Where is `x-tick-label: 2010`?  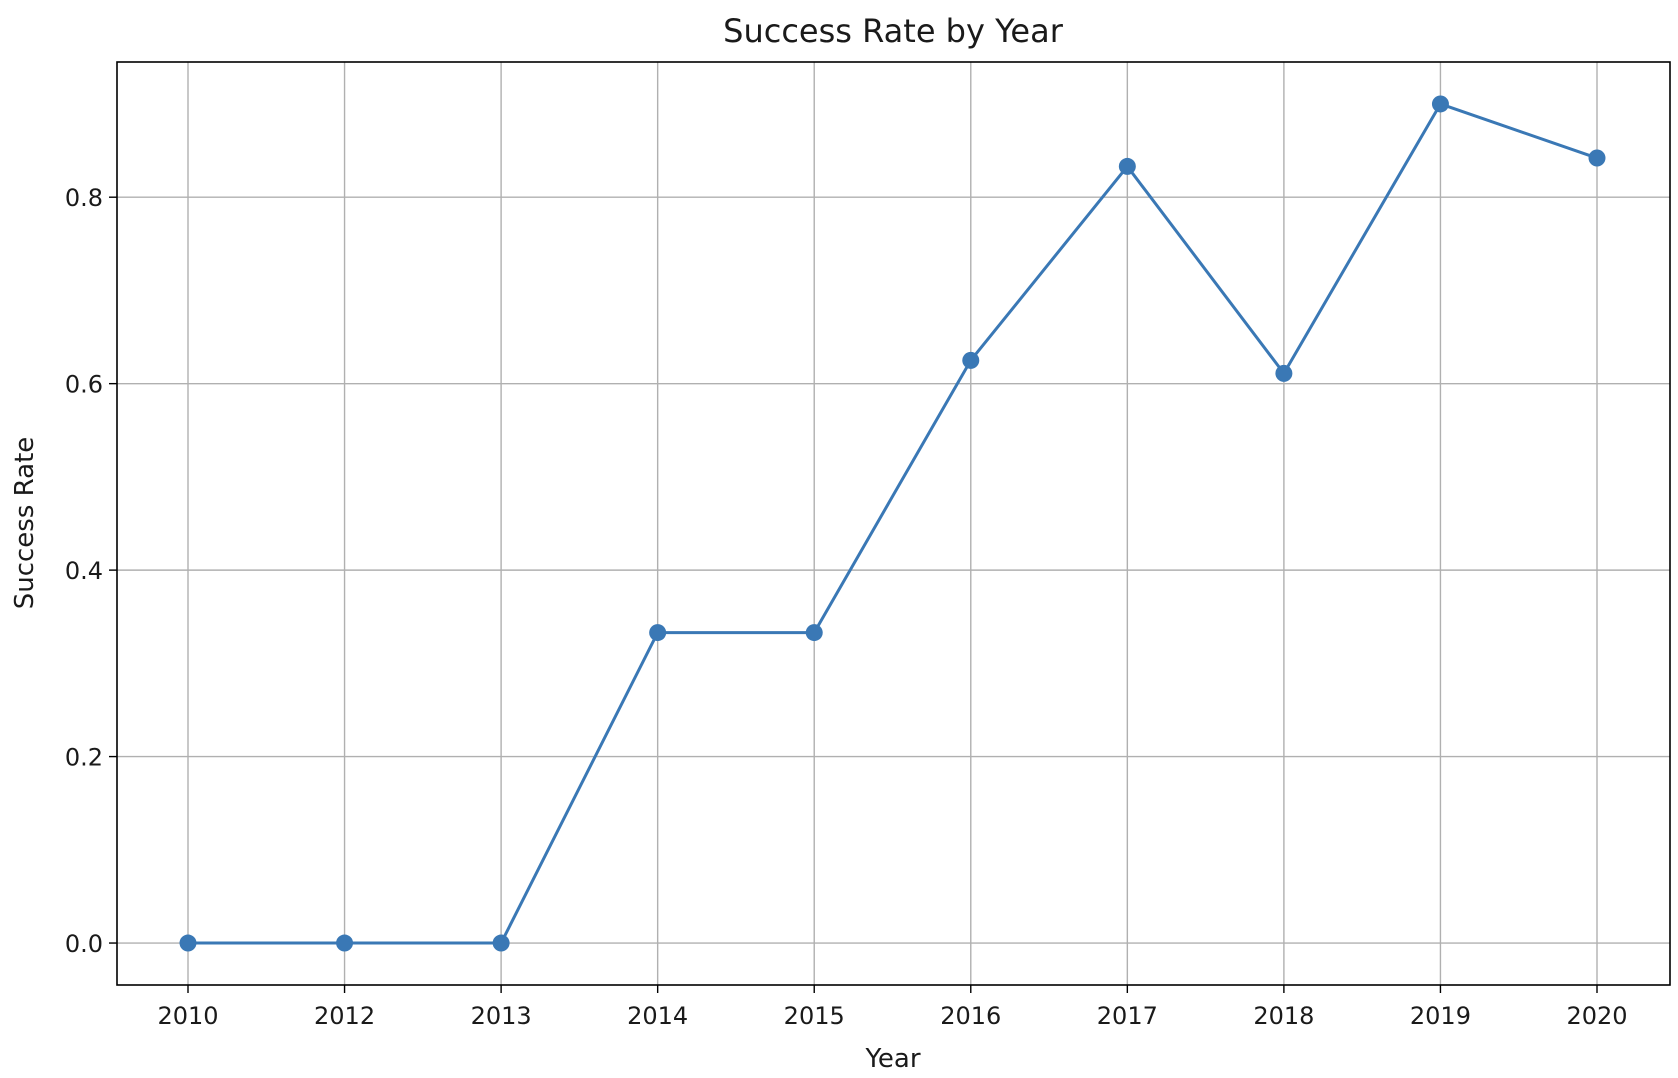 x-tick-label: 2010 is located at coordinates (187, 1016).